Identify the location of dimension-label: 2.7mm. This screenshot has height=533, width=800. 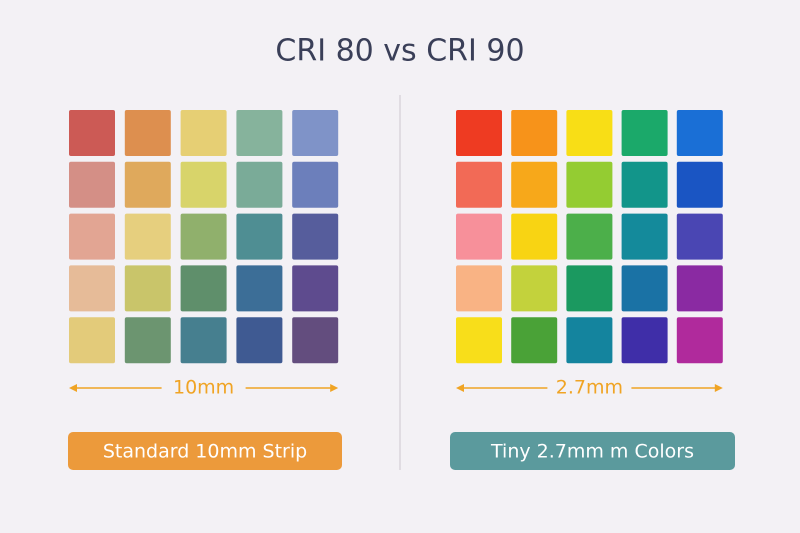
(589, 388).